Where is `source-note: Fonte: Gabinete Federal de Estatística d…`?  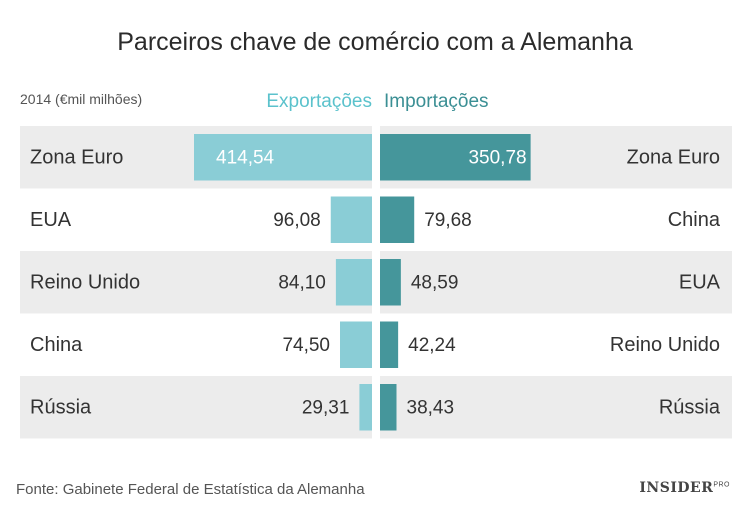
source-note: Fonte: Gabinete Federal de Estatística d… is located at coordinates (190, 489).